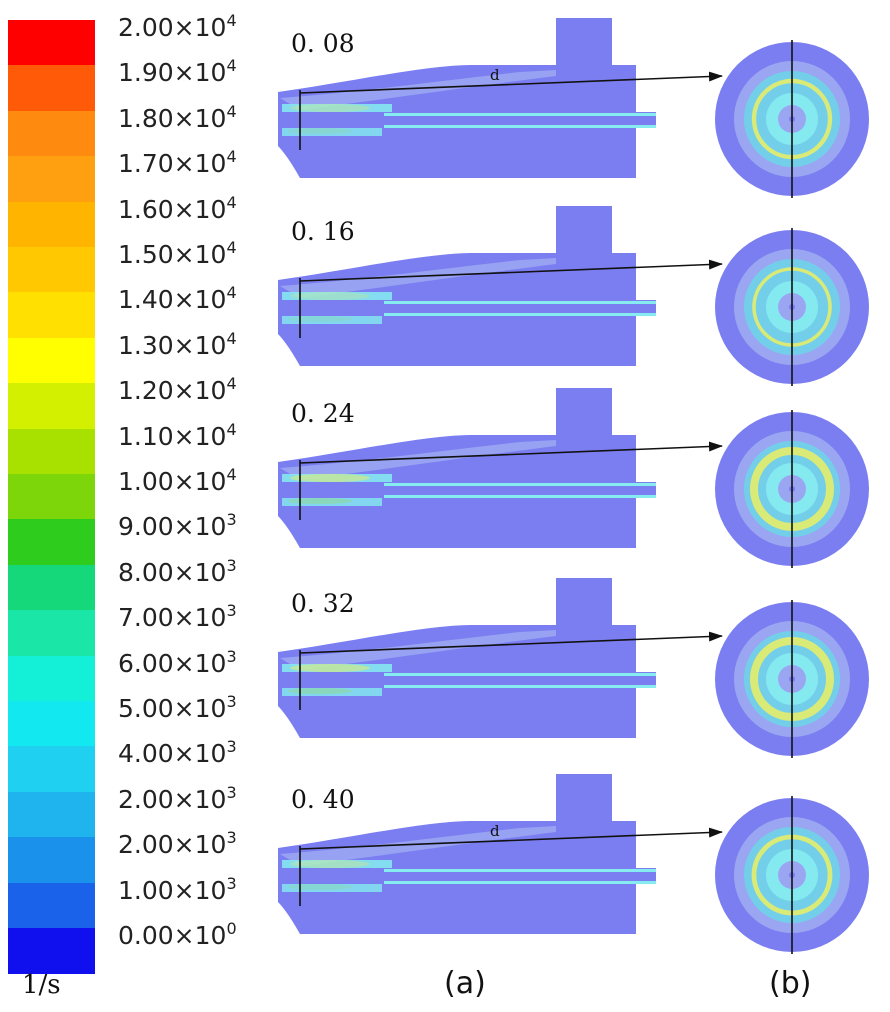 The height and width of the screenshot is (1012, 890). I want to click on legend-tick-label: 9.00×10³, so click(177, 523).